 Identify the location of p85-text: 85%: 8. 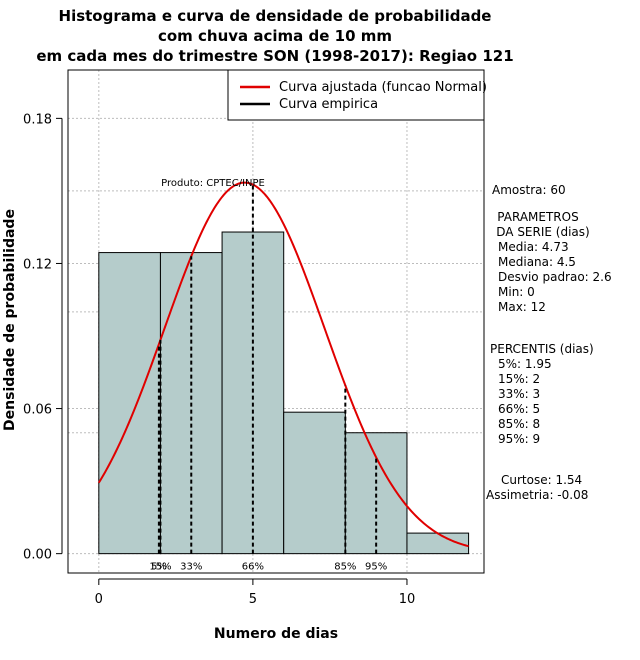
(519, 424).